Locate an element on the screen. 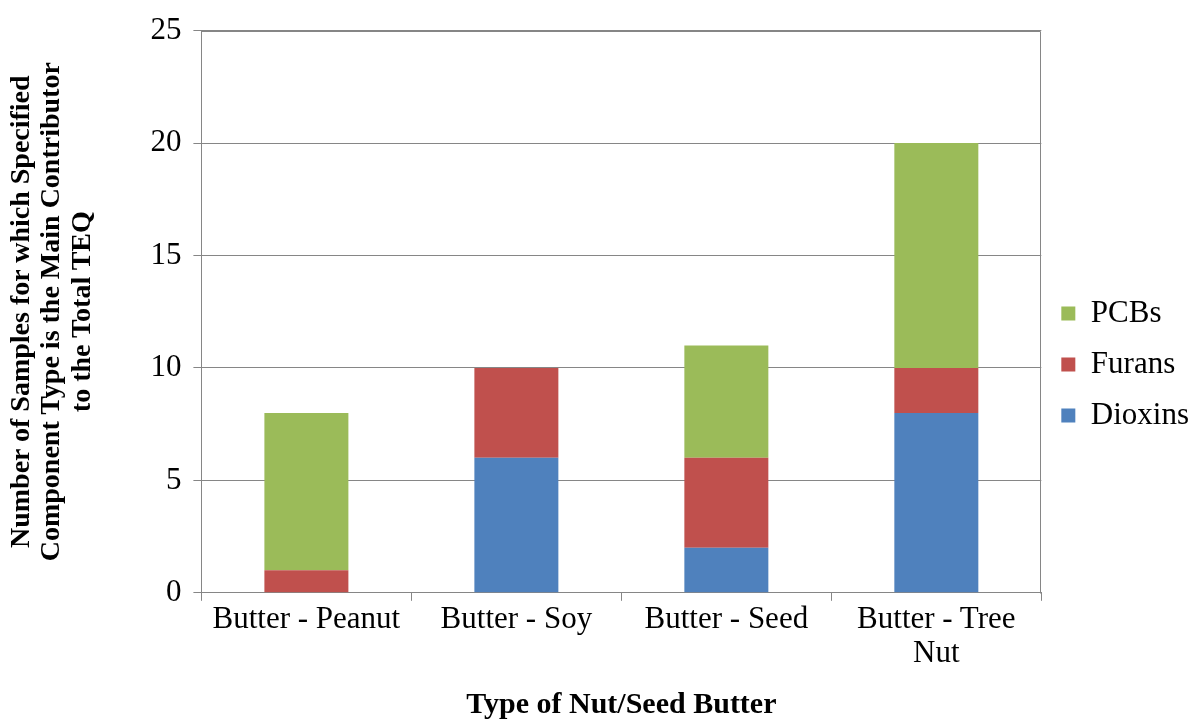 This screenshot has height=727, width=1199. y-tick-label: 0 is located at coordinates (173, 590).